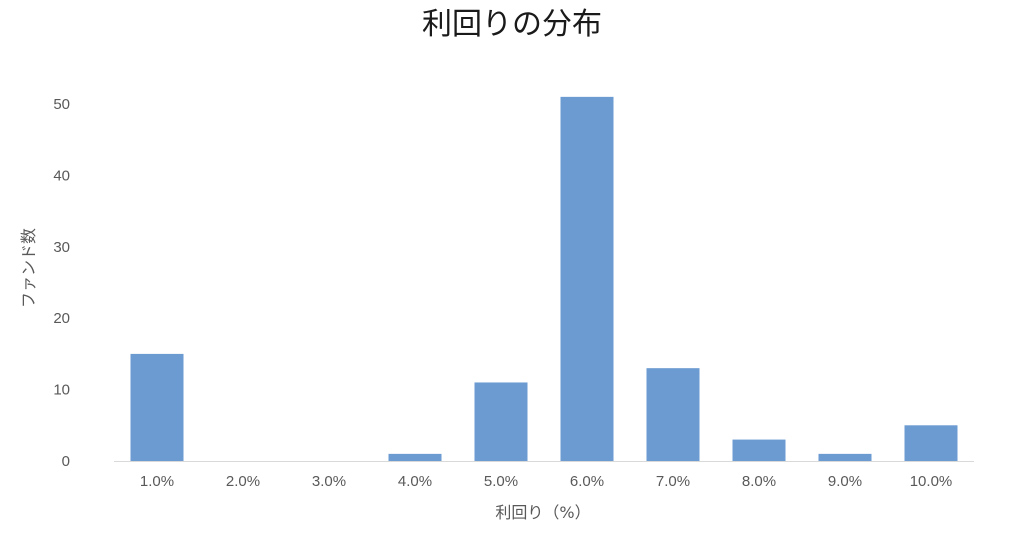  I want to click on y-tick-label: 30, so click(61, 247).